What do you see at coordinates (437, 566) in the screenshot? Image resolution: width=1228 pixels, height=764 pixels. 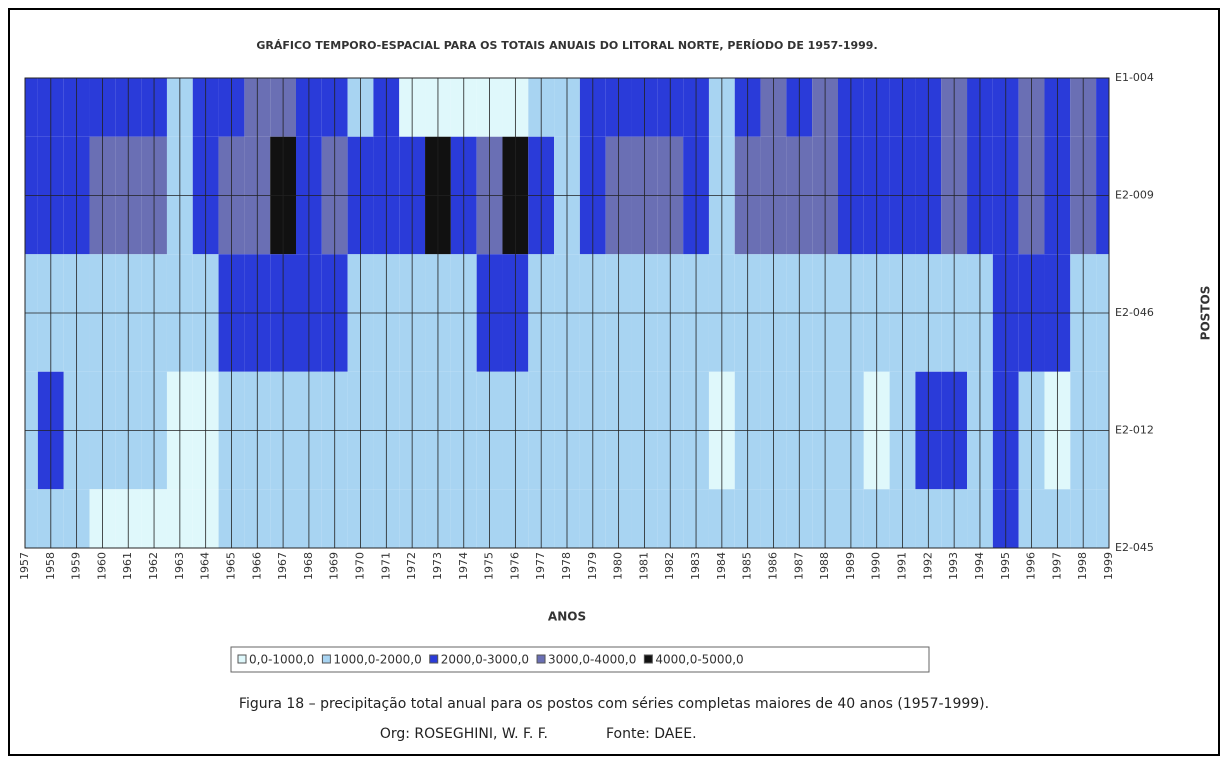 I see `x-tick-label: 1973` at bounding box center [437, 566].